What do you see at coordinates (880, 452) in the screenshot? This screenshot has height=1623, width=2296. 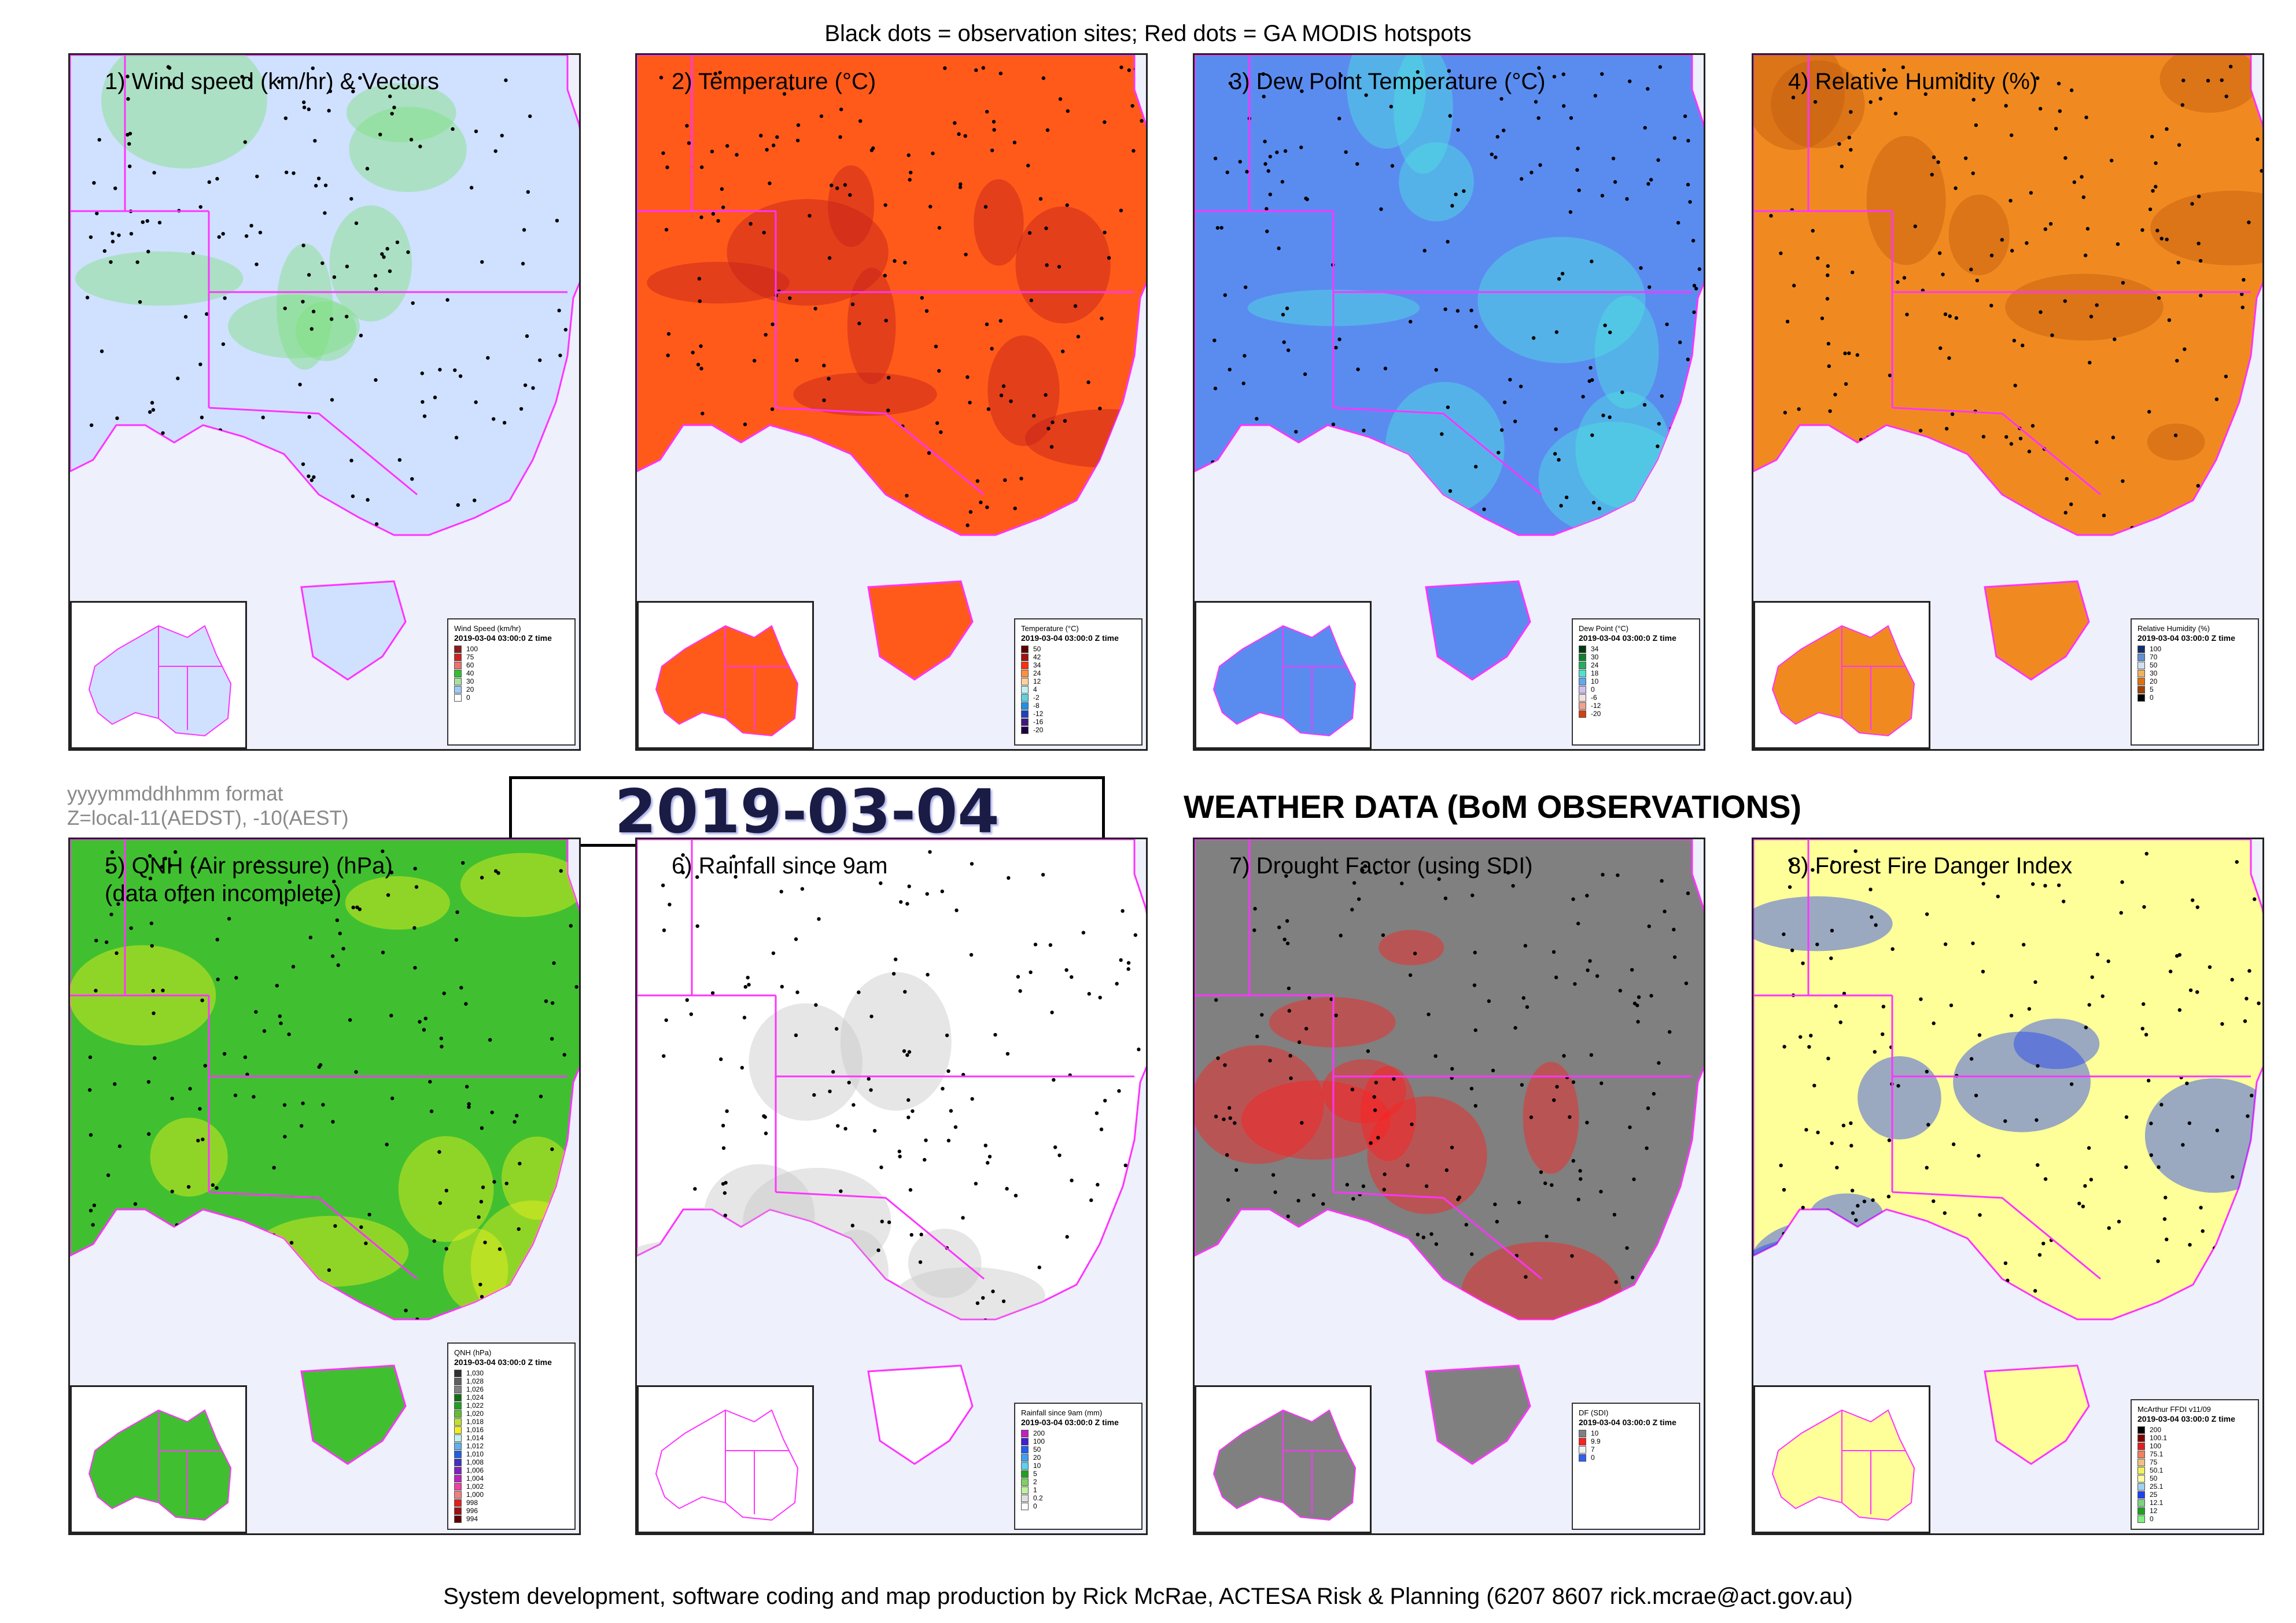 I see `state-border` at bounding box center [880, 452].